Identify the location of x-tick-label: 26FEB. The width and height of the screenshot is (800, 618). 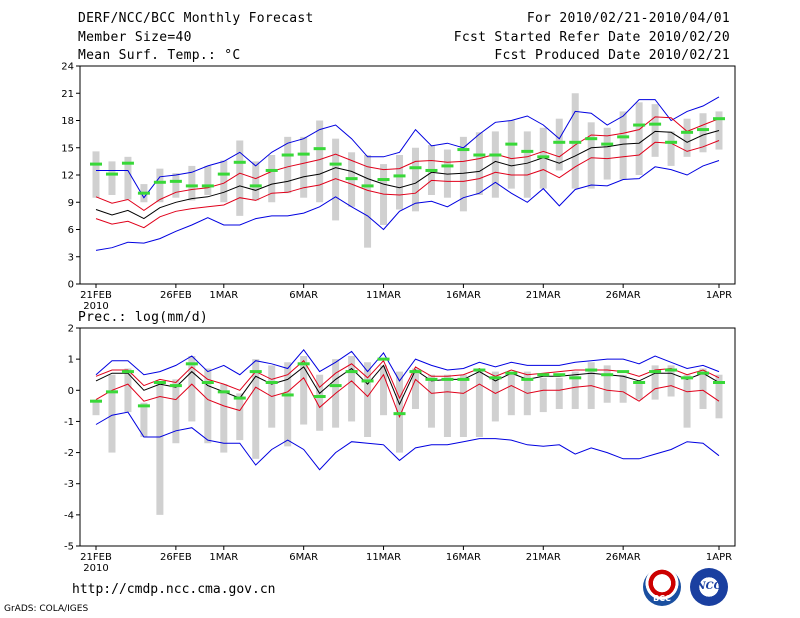
(176, 295).